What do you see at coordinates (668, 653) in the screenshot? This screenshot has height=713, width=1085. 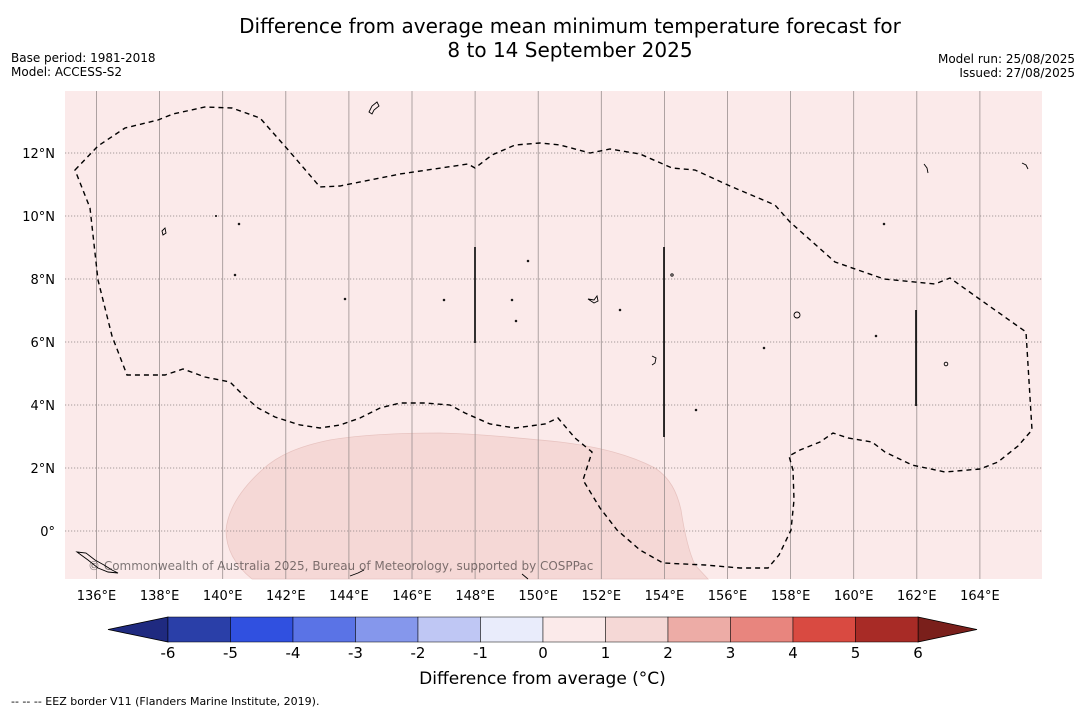 I see `colorbar-tick-label: 2` at bounding box center [668, 653].